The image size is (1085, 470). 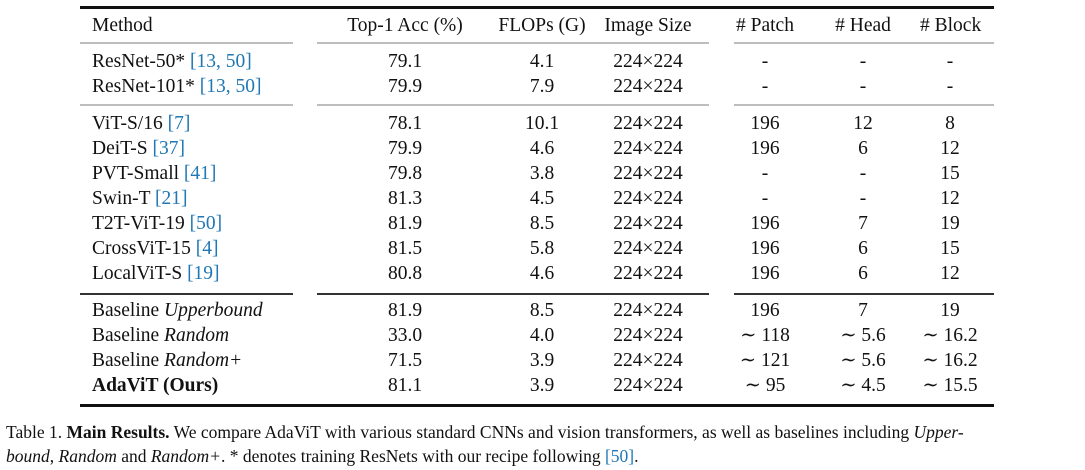 I want to click on caption-label: Table 1., so click(x=34, y=432).